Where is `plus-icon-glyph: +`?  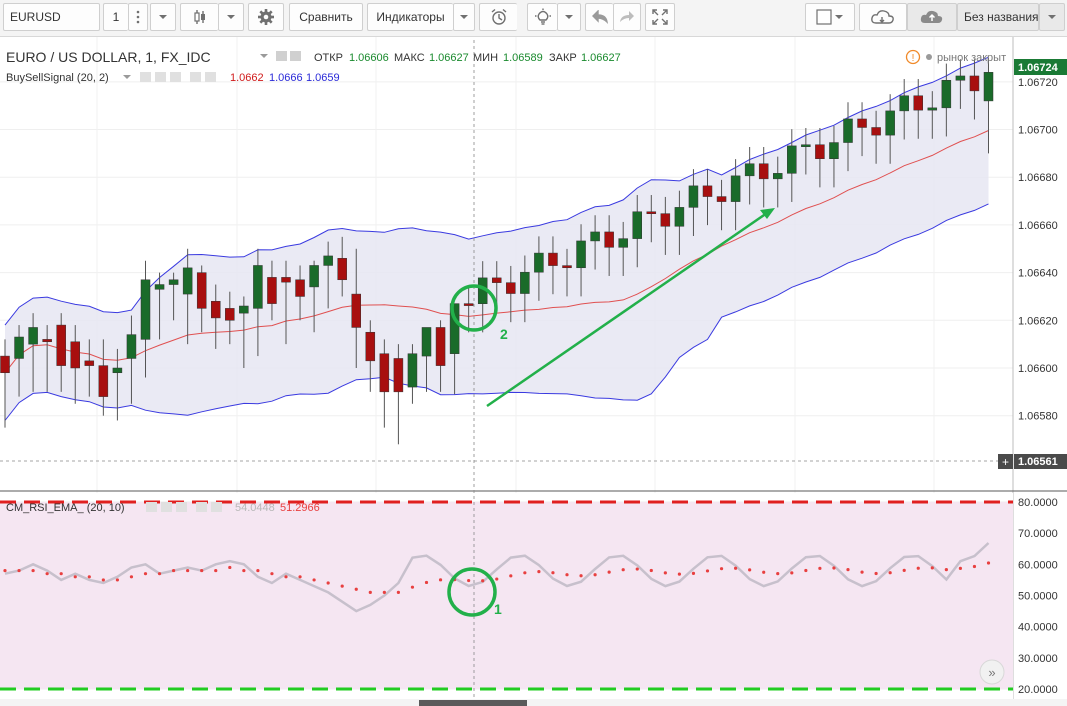 plus-icon-glyph: + is located at coordinates (1005, 462).